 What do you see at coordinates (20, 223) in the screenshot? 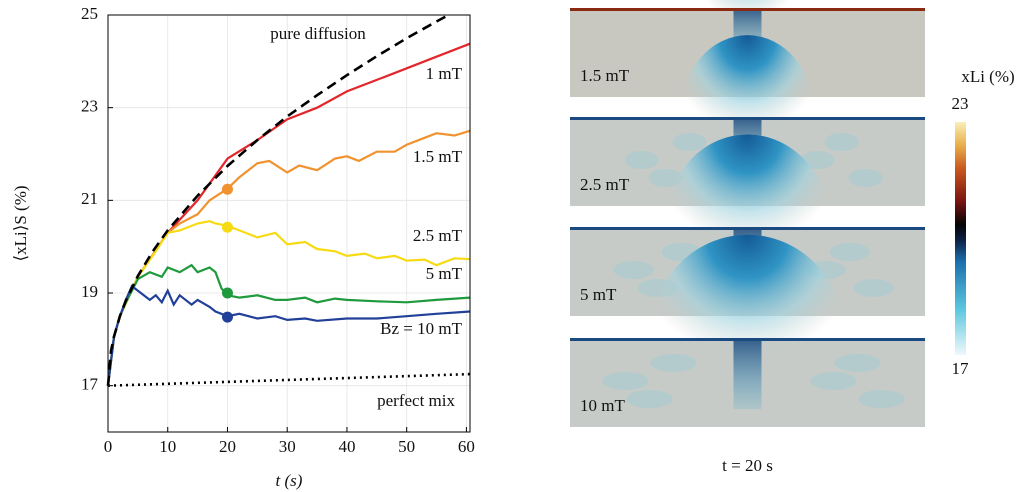
I see `y-axis-label: ⟨xLi⟩S (%)` at bounding box center [20, 223].